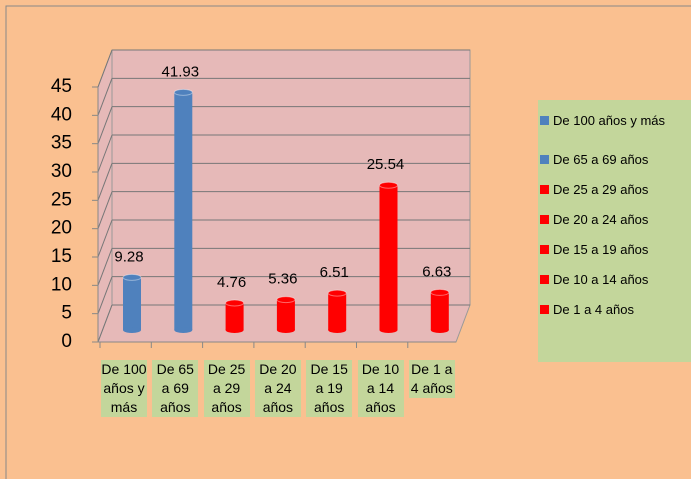 This screenshot has width=691, height=479. Describe the element at coordinates (277, 388) in the screenshot. I see `x-tick-label: De 20 a 24 años` at that location.